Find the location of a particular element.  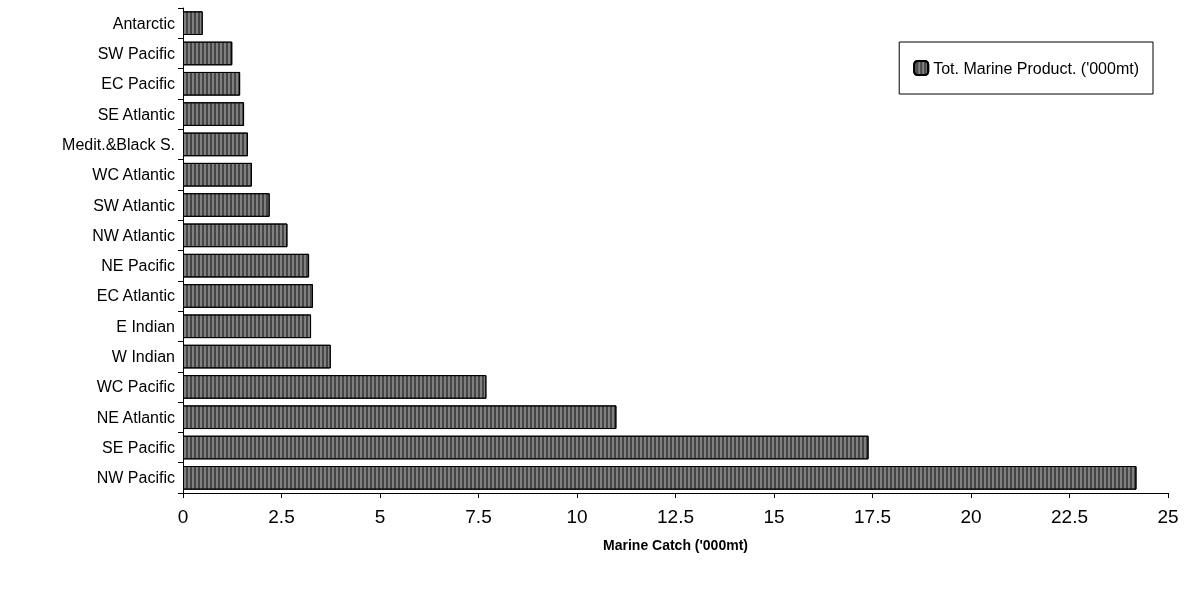

y-tick-label: EC Pacific is located at coordinates (138, 84).